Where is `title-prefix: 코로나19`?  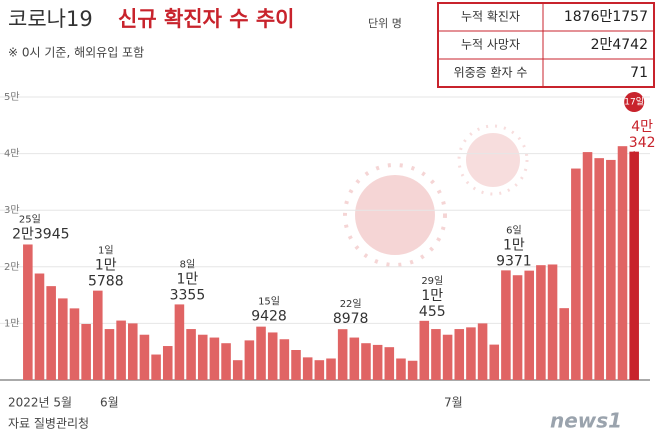 title-prefix: 코로나19 is located at coordinates (50, 19).